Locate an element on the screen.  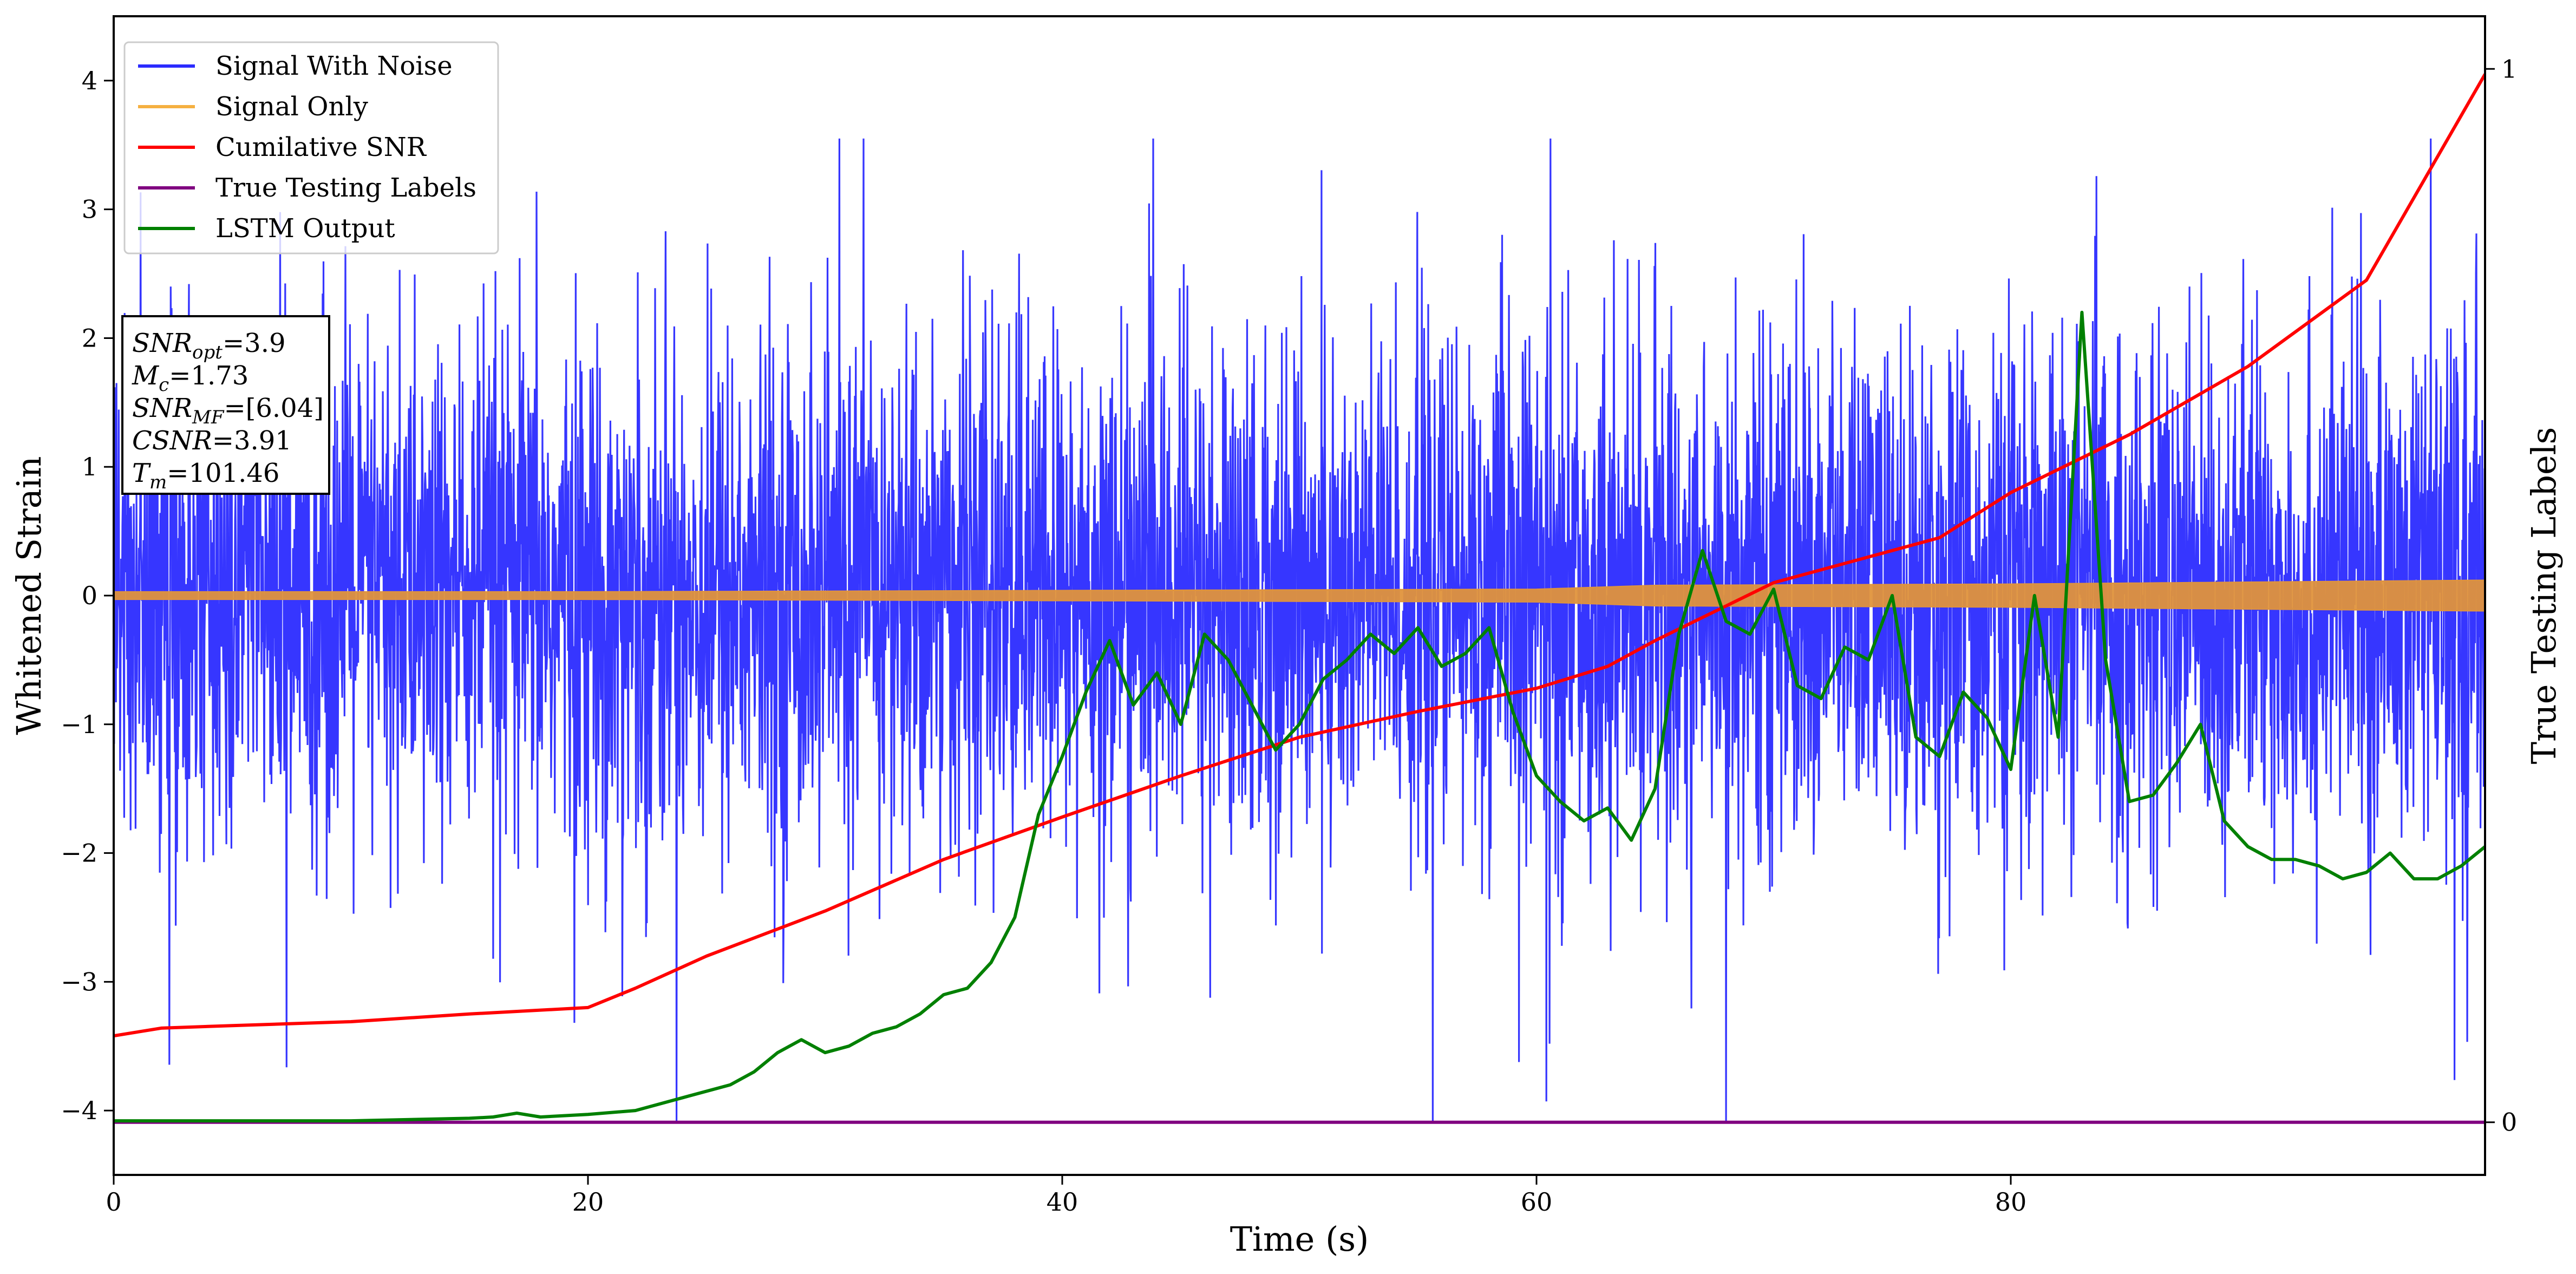
y-tick-label: 3 is located at coordinates (90, 209).